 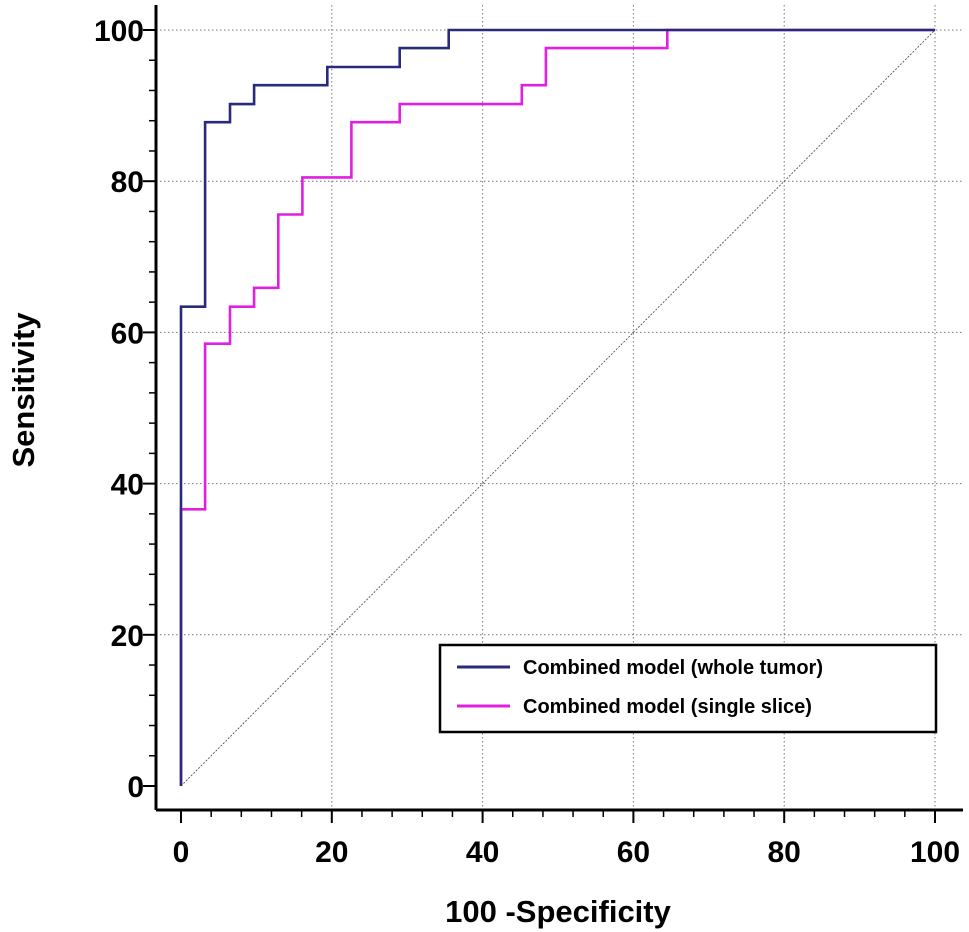 What do you see at coordinates (667, 707) in the screenshot?
I see `legend-label-single-slice: Combined model (single slice)` at bounding box center [667, 707].